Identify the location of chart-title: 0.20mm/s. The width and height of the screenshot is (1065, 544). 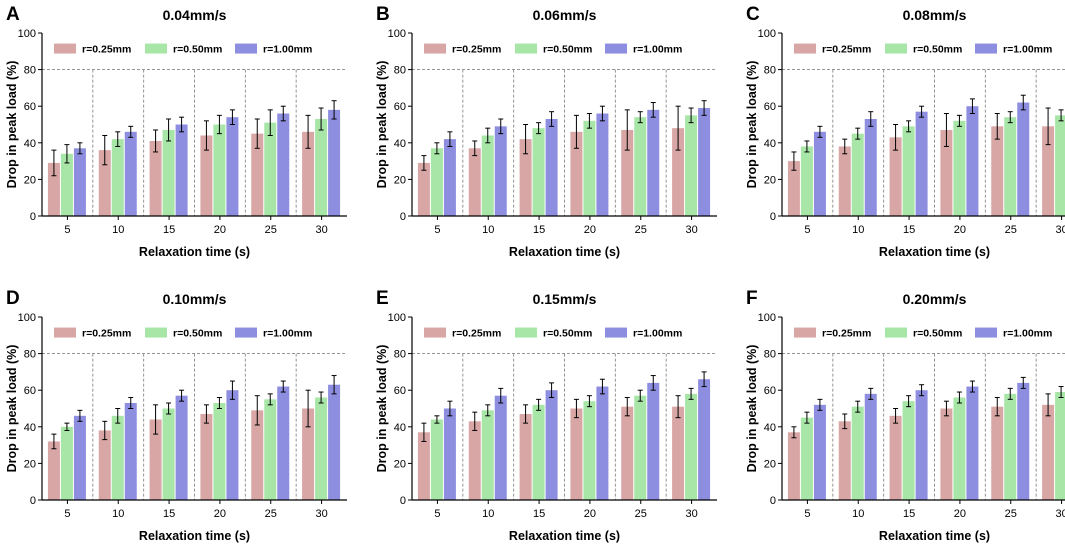
(935, 299).